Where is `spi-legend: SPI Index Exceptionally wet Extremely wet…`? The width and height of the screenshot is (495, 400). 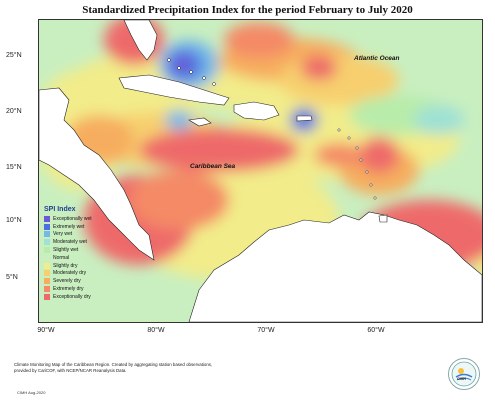 spi-legend: SPI Index Exceptionally wet Extremely wet… is located at coordinates (77, 253).